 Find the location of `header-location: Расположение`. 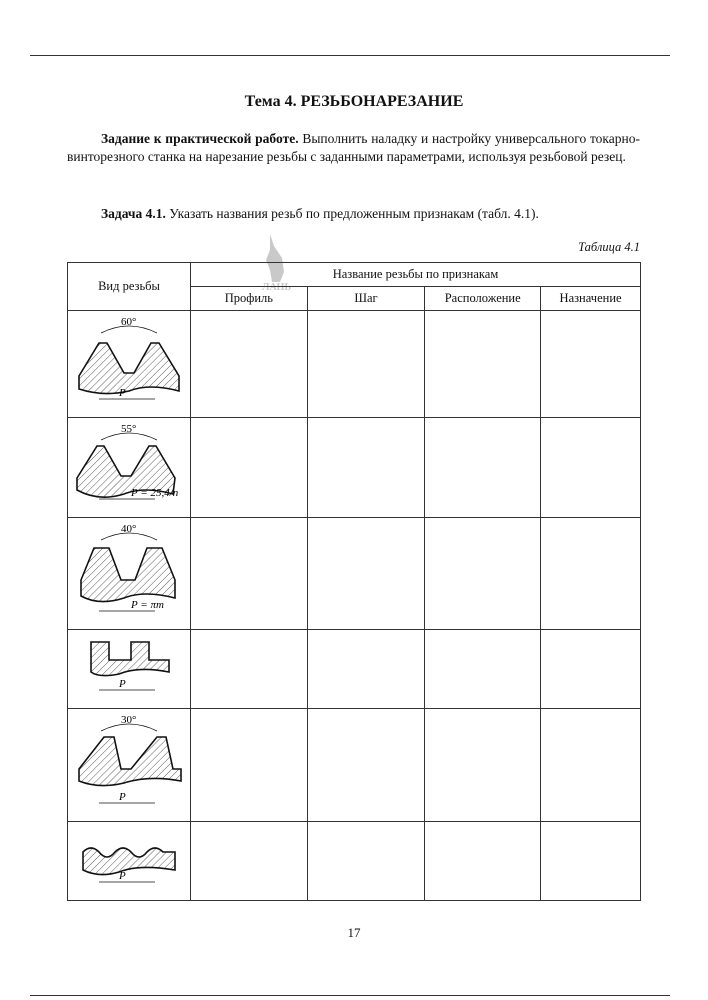

header-location: Расположение is located at coordinates (483, 298).